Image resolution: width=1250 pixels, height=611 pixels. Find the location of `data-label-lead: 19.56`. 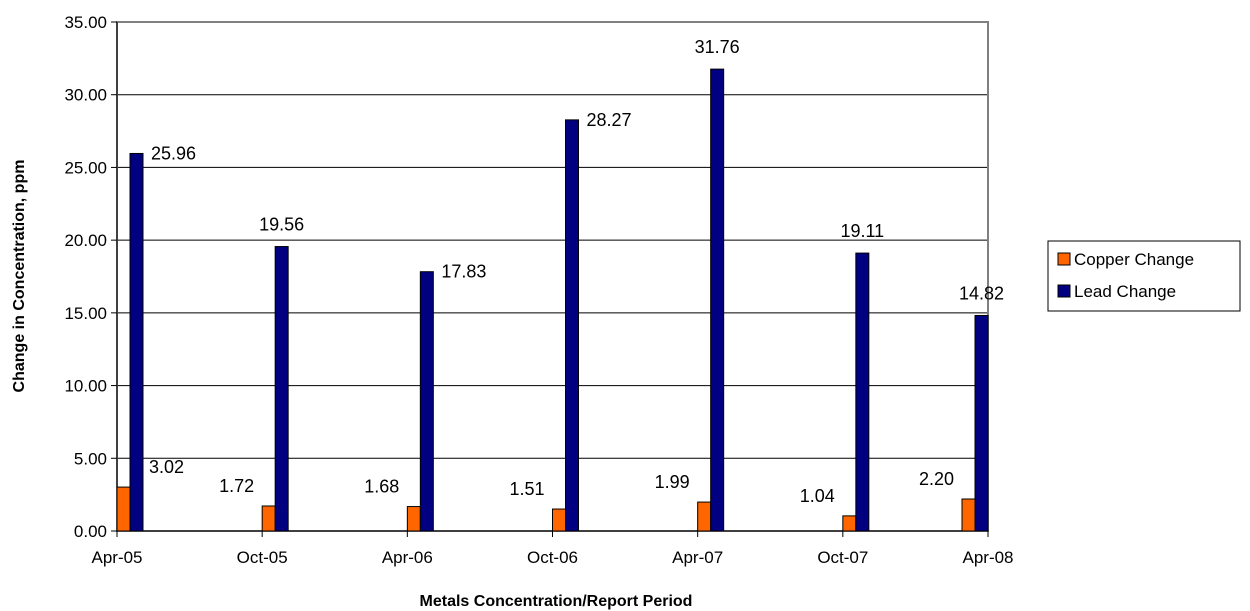

data-label-lead: 19.56 is located at coordinates (281, 225).